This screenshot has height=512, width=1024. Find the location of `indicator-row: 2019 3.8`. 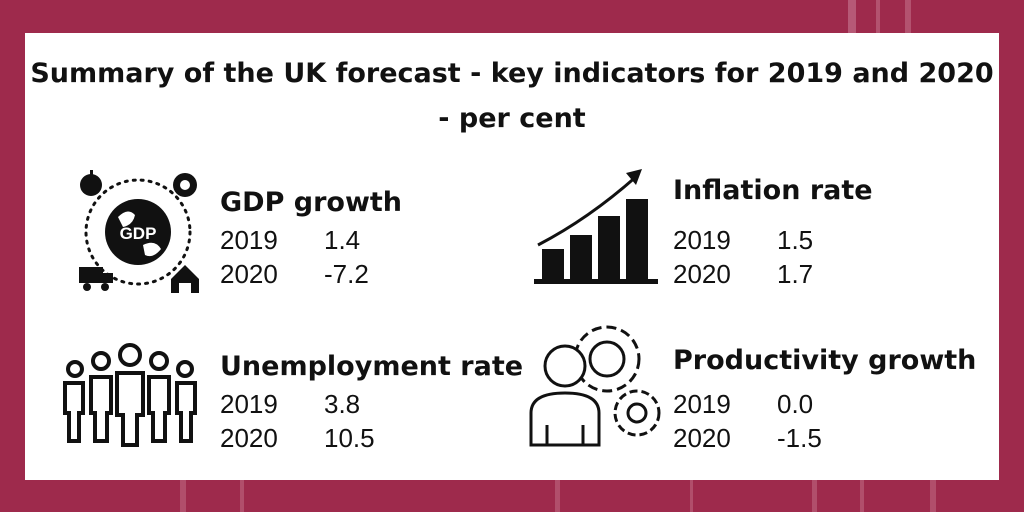

indicator-row: 2019 3.8 is located at coordinates (290, 404).